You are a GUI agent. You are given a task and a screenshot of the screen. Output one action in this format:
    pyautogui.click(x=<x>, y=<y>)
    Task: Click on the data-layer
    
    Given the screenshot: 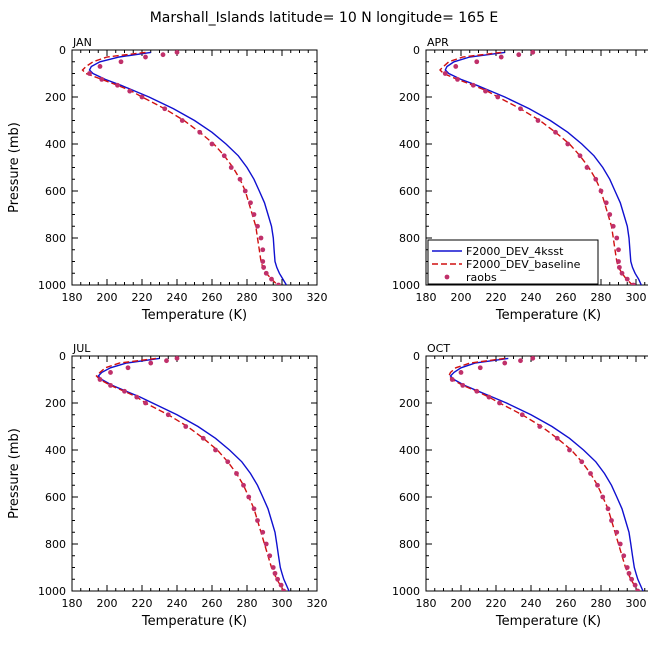 What is the action you would take?
    pyautogui.click(x=540, y=167)
    